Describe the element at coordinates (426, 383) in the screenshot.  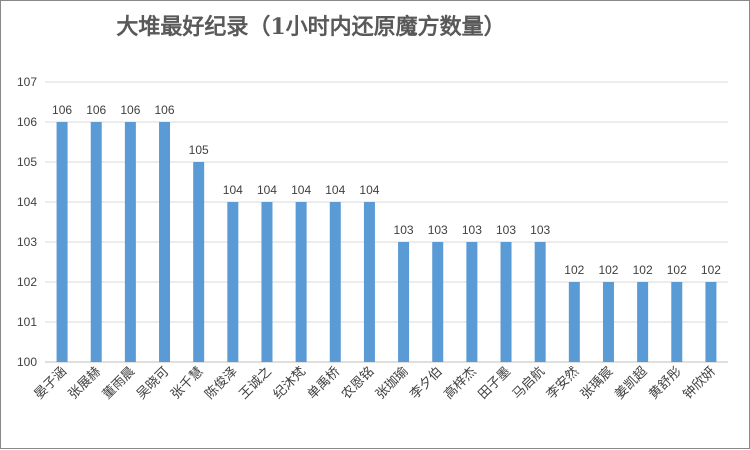
I see `x-tick-label: 李夕伯` at that location.